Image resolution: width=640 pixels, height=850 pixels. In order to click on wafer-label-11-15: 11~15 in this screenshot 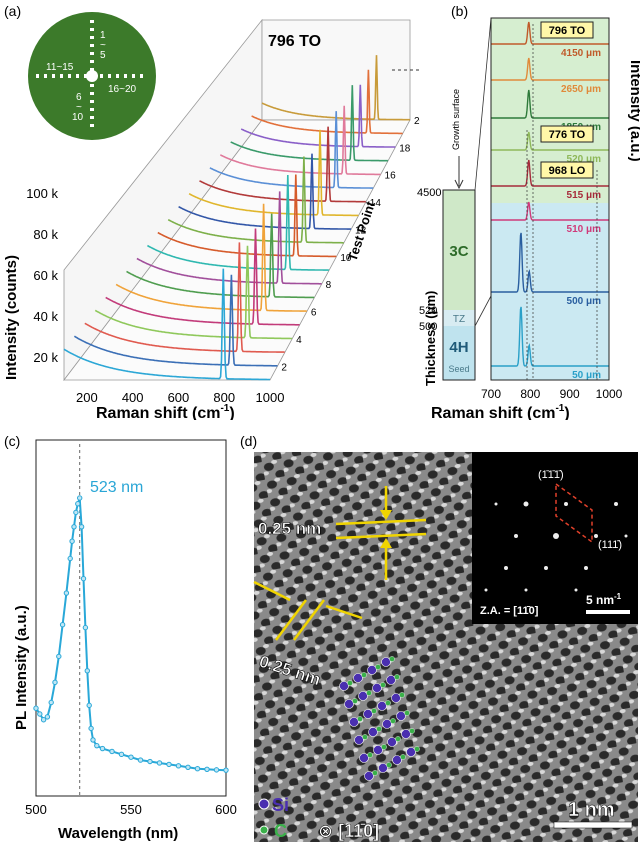, I will do `click(60, 67)`.